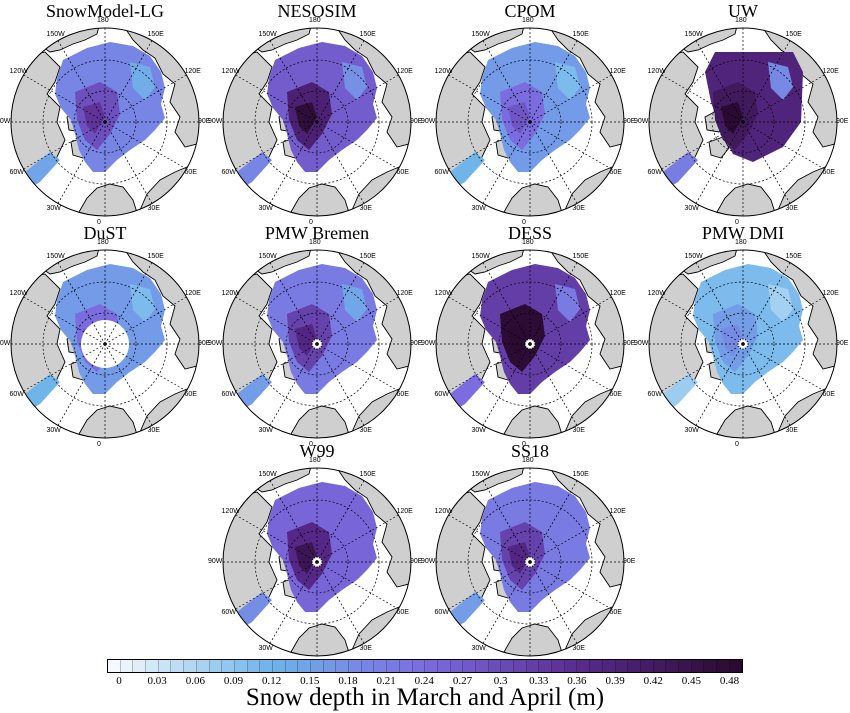  I want to click on colorbar-tick-label: 0.21, so click(386, 681).